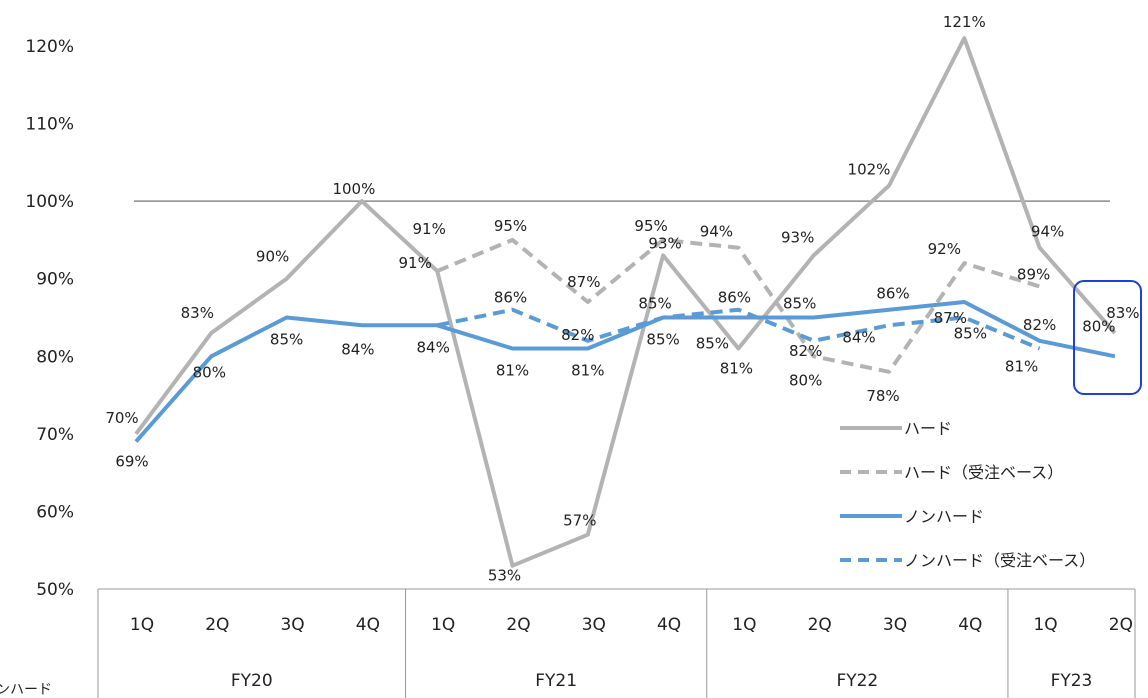 The width and height of the screenshot is (1148, 698). I want to click on y-tick-label: 80%, so click(55, 357).